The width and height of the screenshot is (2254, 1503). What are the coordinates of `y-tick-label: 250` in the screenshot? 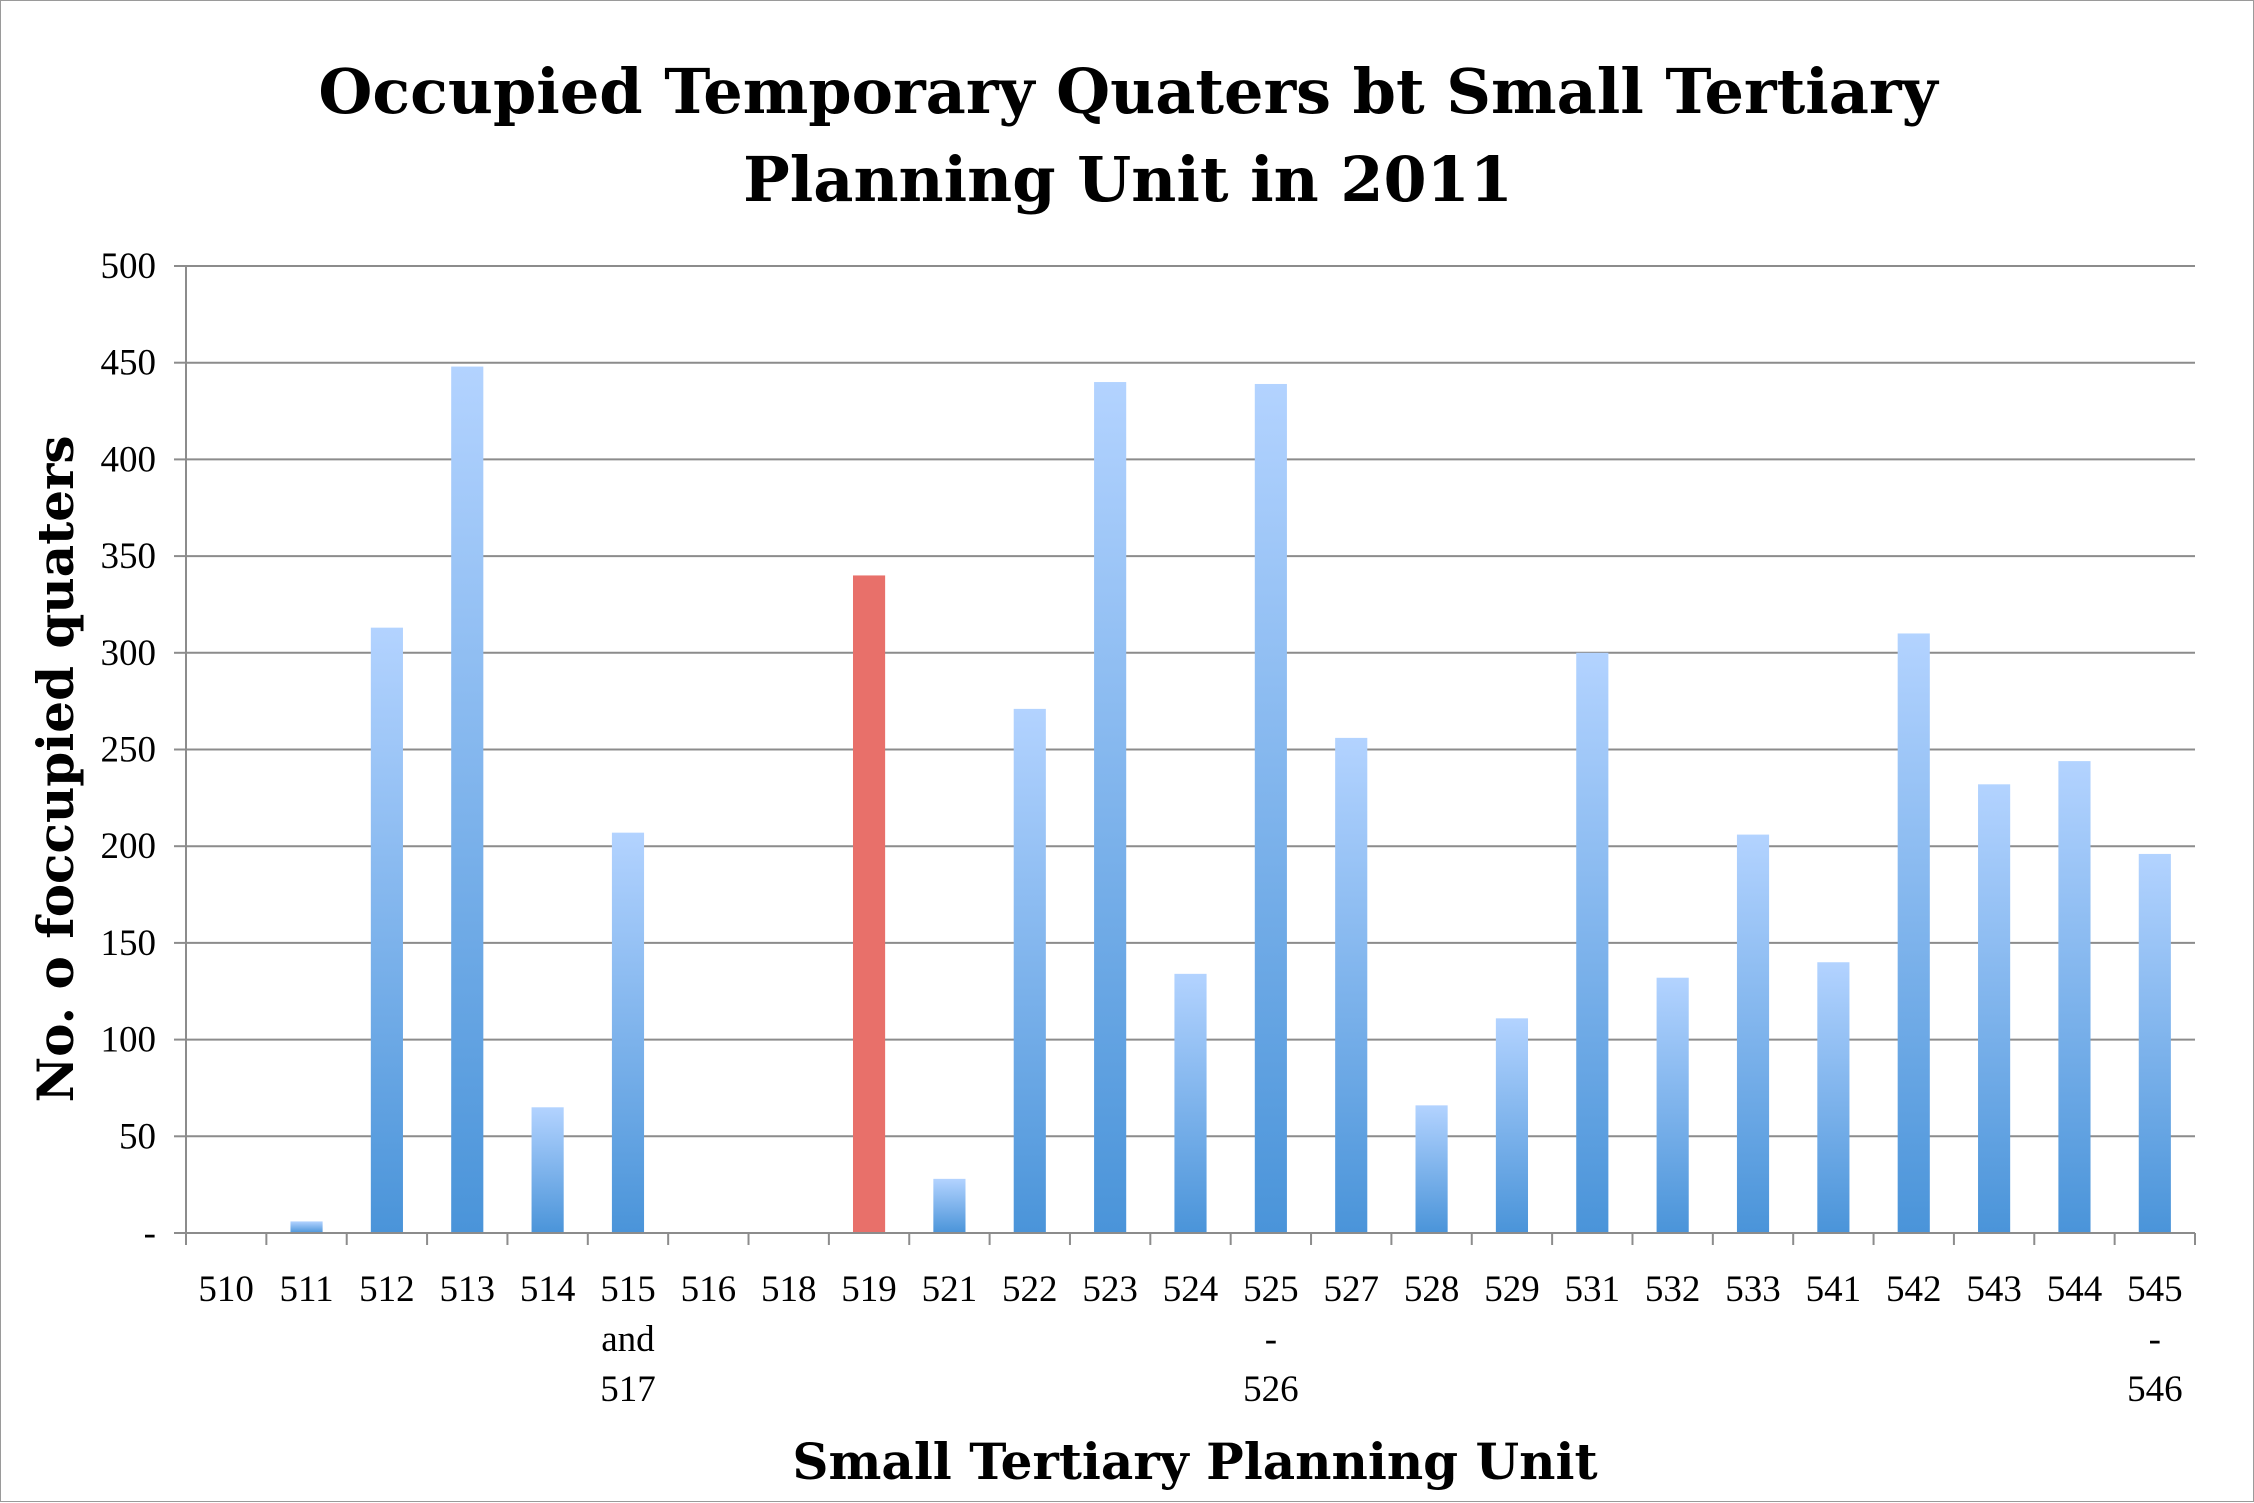 It's located at (129, 750).